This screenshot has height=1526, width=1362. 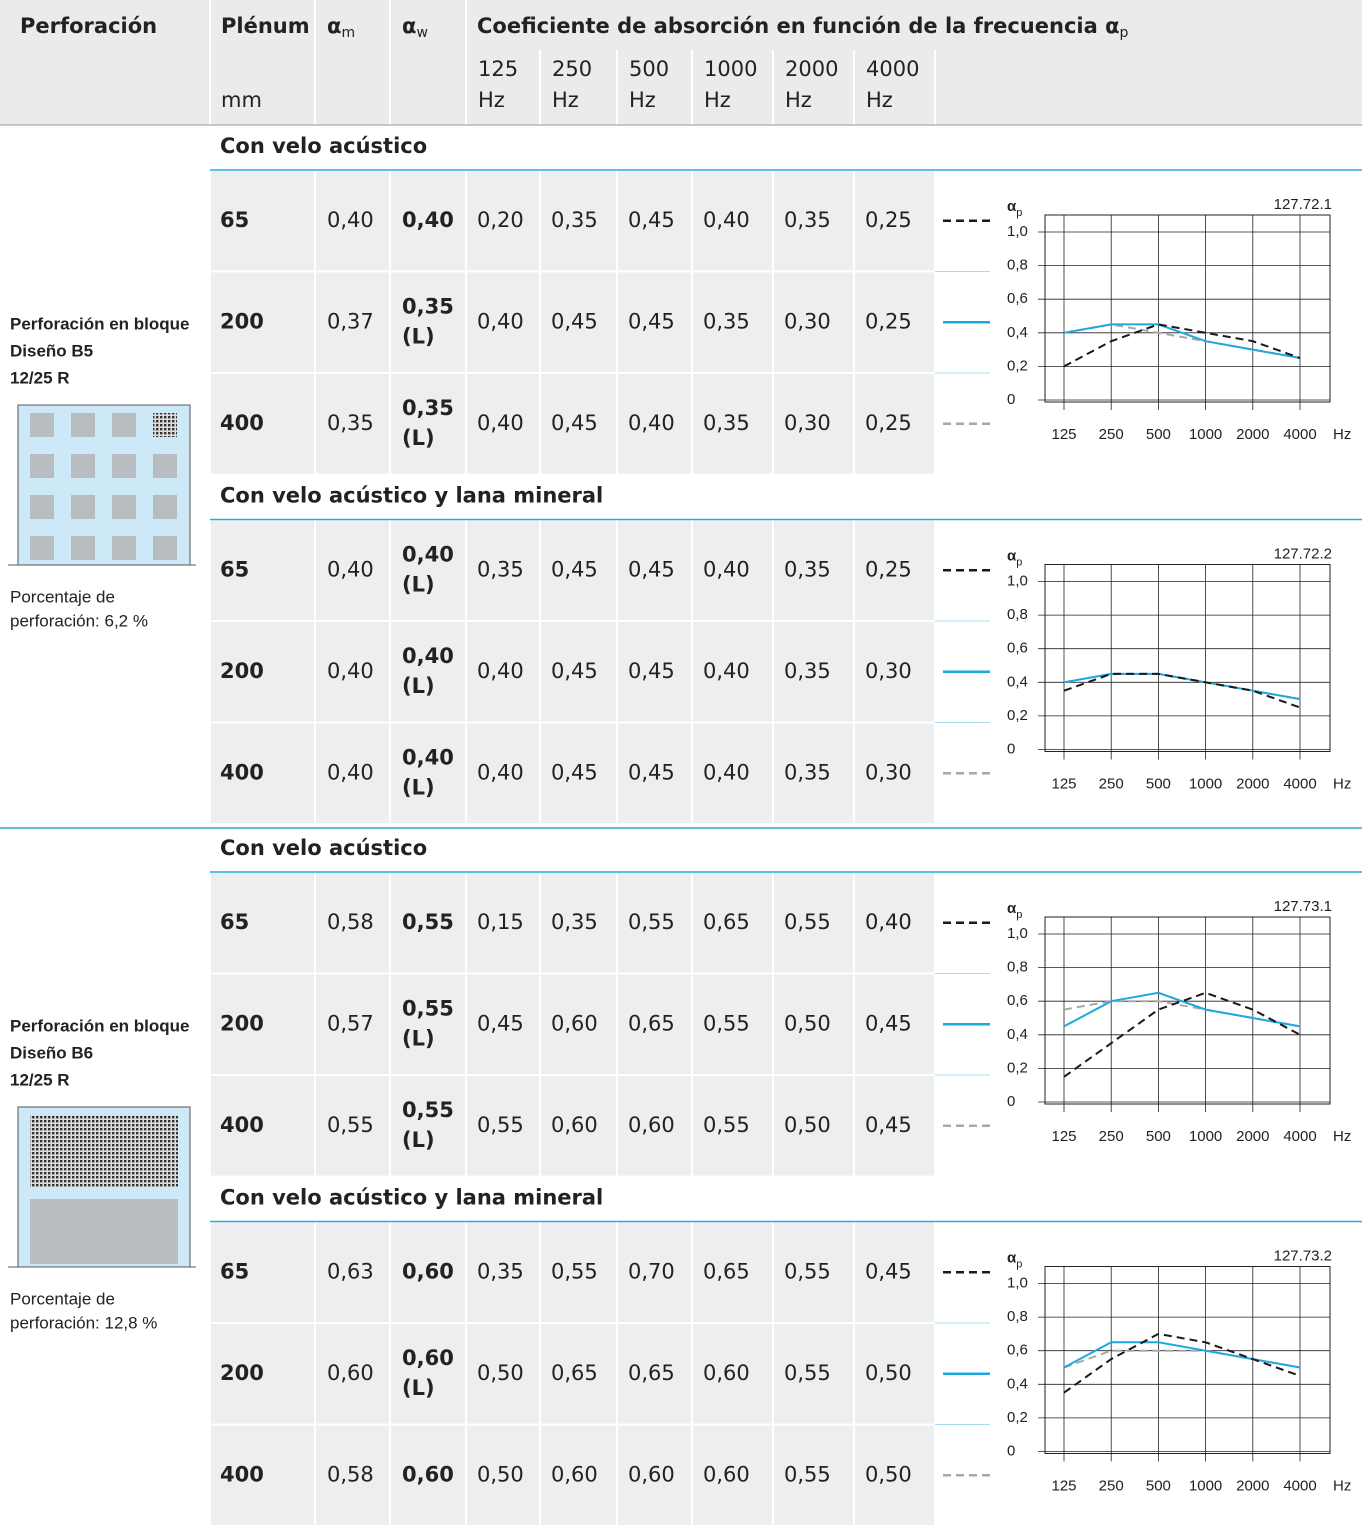 I want to click on header-freq: 1000, so click(x=730, y=69).